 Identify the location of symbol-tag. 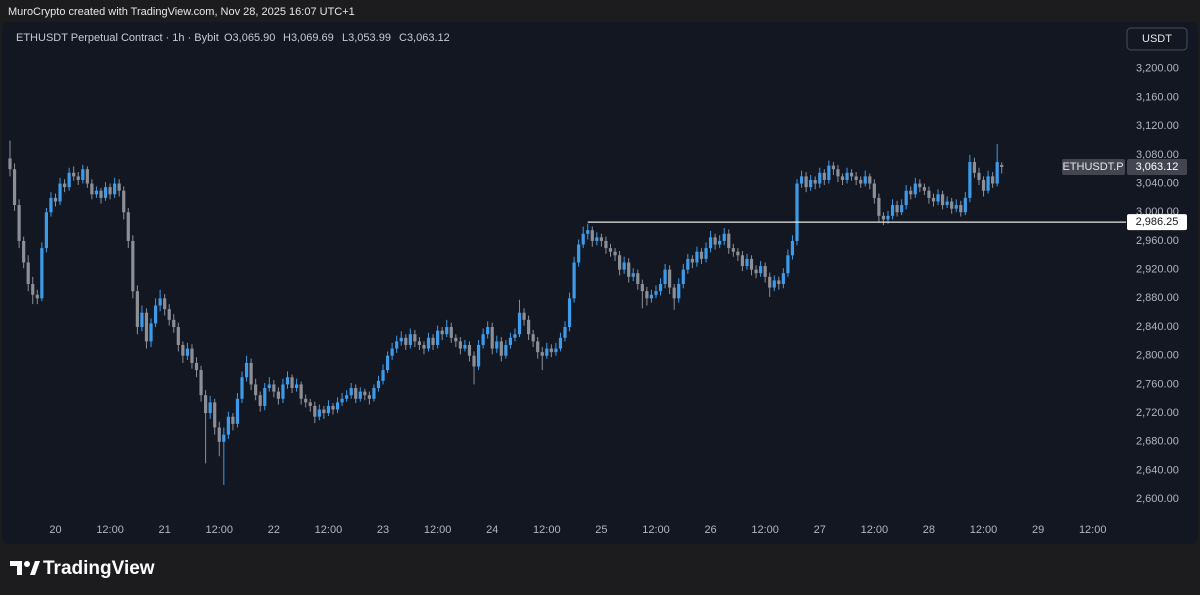
(1093, 166).